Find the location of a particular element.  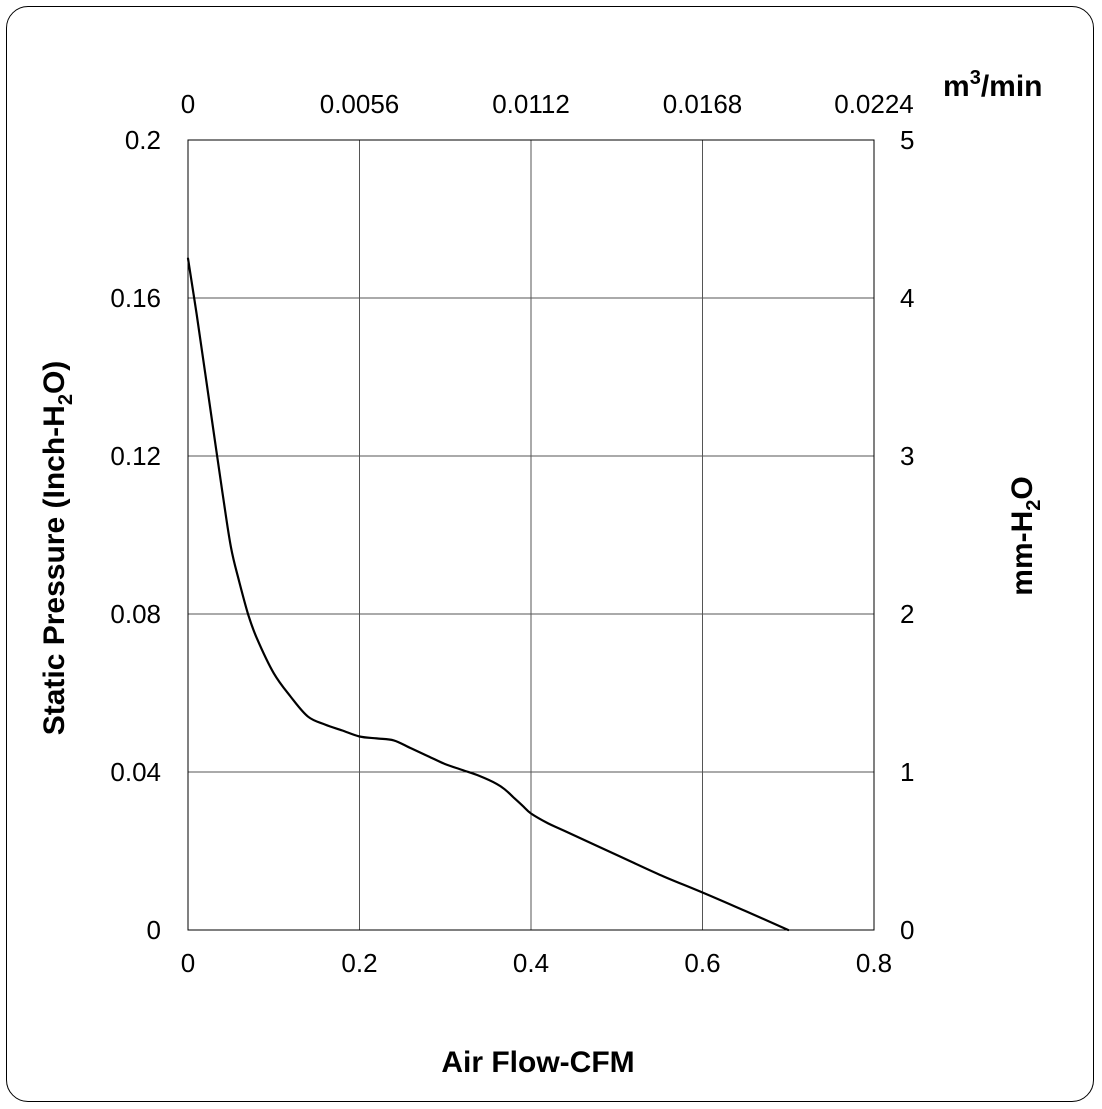

y-tick-label: 0.2 is located at coordinates (143, 140).